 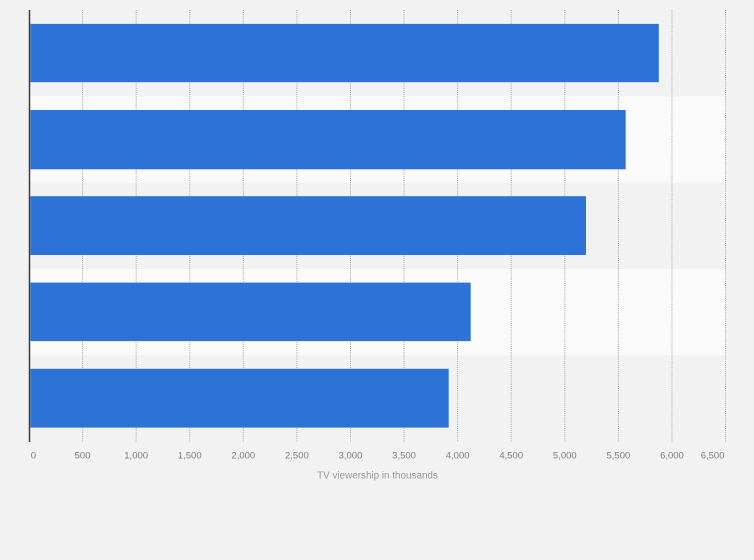 What do you see at coordinates (136, 455) in the screenshot?
I see `svg-text: 1,000` at bounding box center [136, 455].